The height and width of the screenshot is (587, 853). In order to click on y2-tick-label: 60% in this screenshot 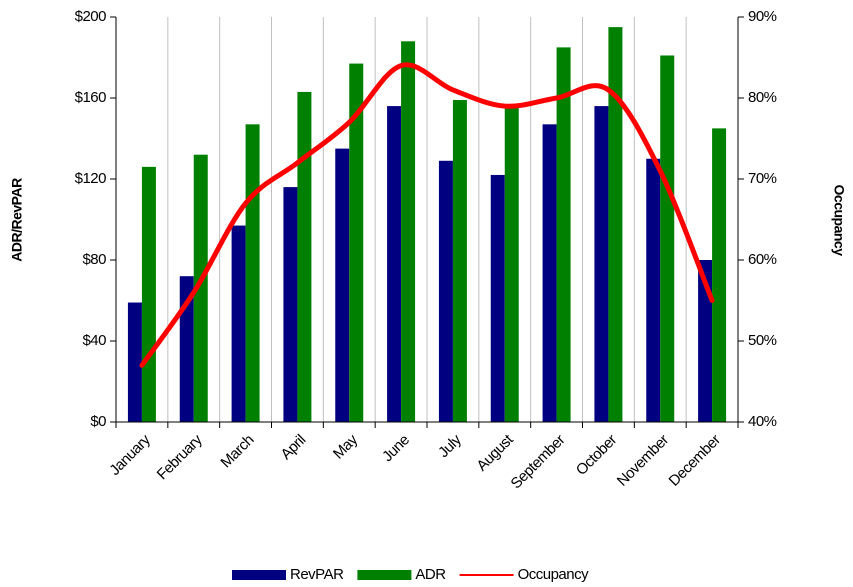, I will do `click(762, 259)`.